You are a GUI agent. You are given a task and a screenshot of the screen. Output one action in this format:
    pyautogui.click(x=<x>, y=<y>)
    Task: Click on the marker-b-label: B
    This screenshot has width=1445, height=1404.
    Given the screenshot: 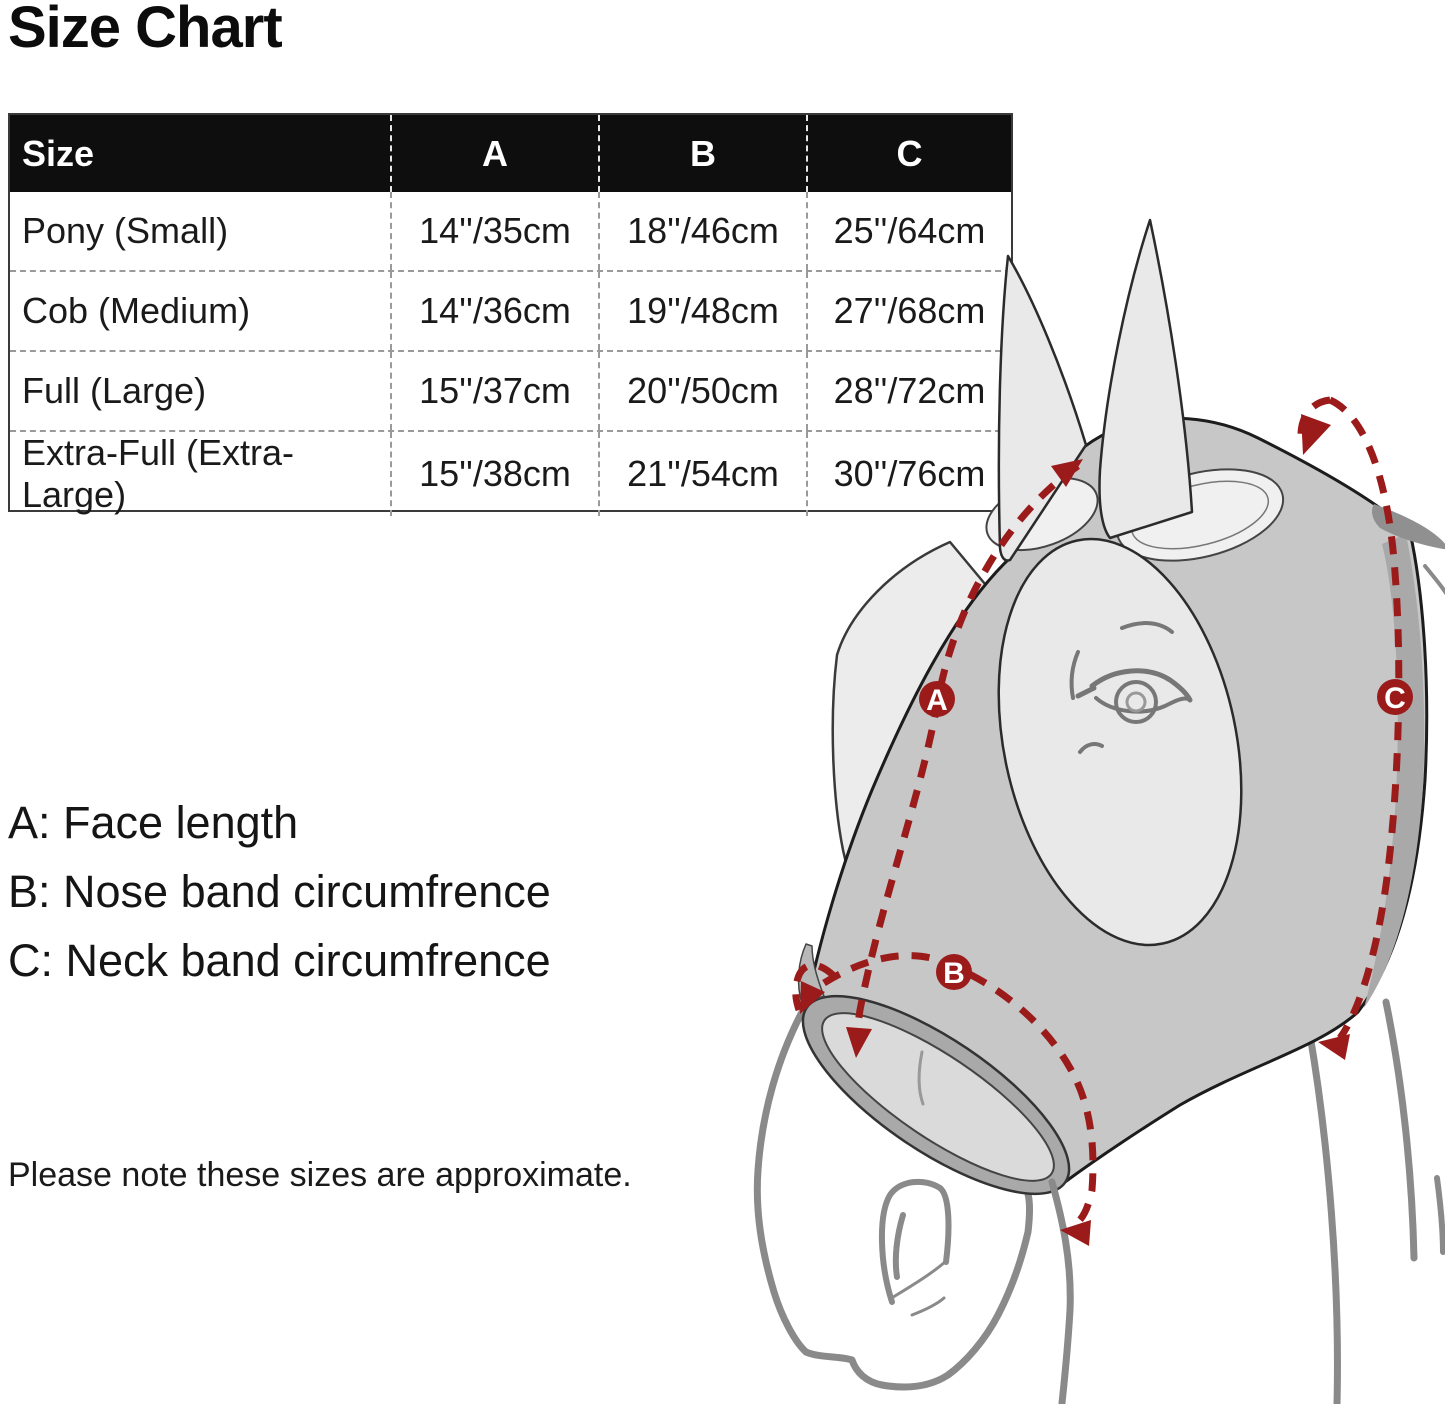 What is the action you would take?
    pyautogui.click(x=954, y=973)
    